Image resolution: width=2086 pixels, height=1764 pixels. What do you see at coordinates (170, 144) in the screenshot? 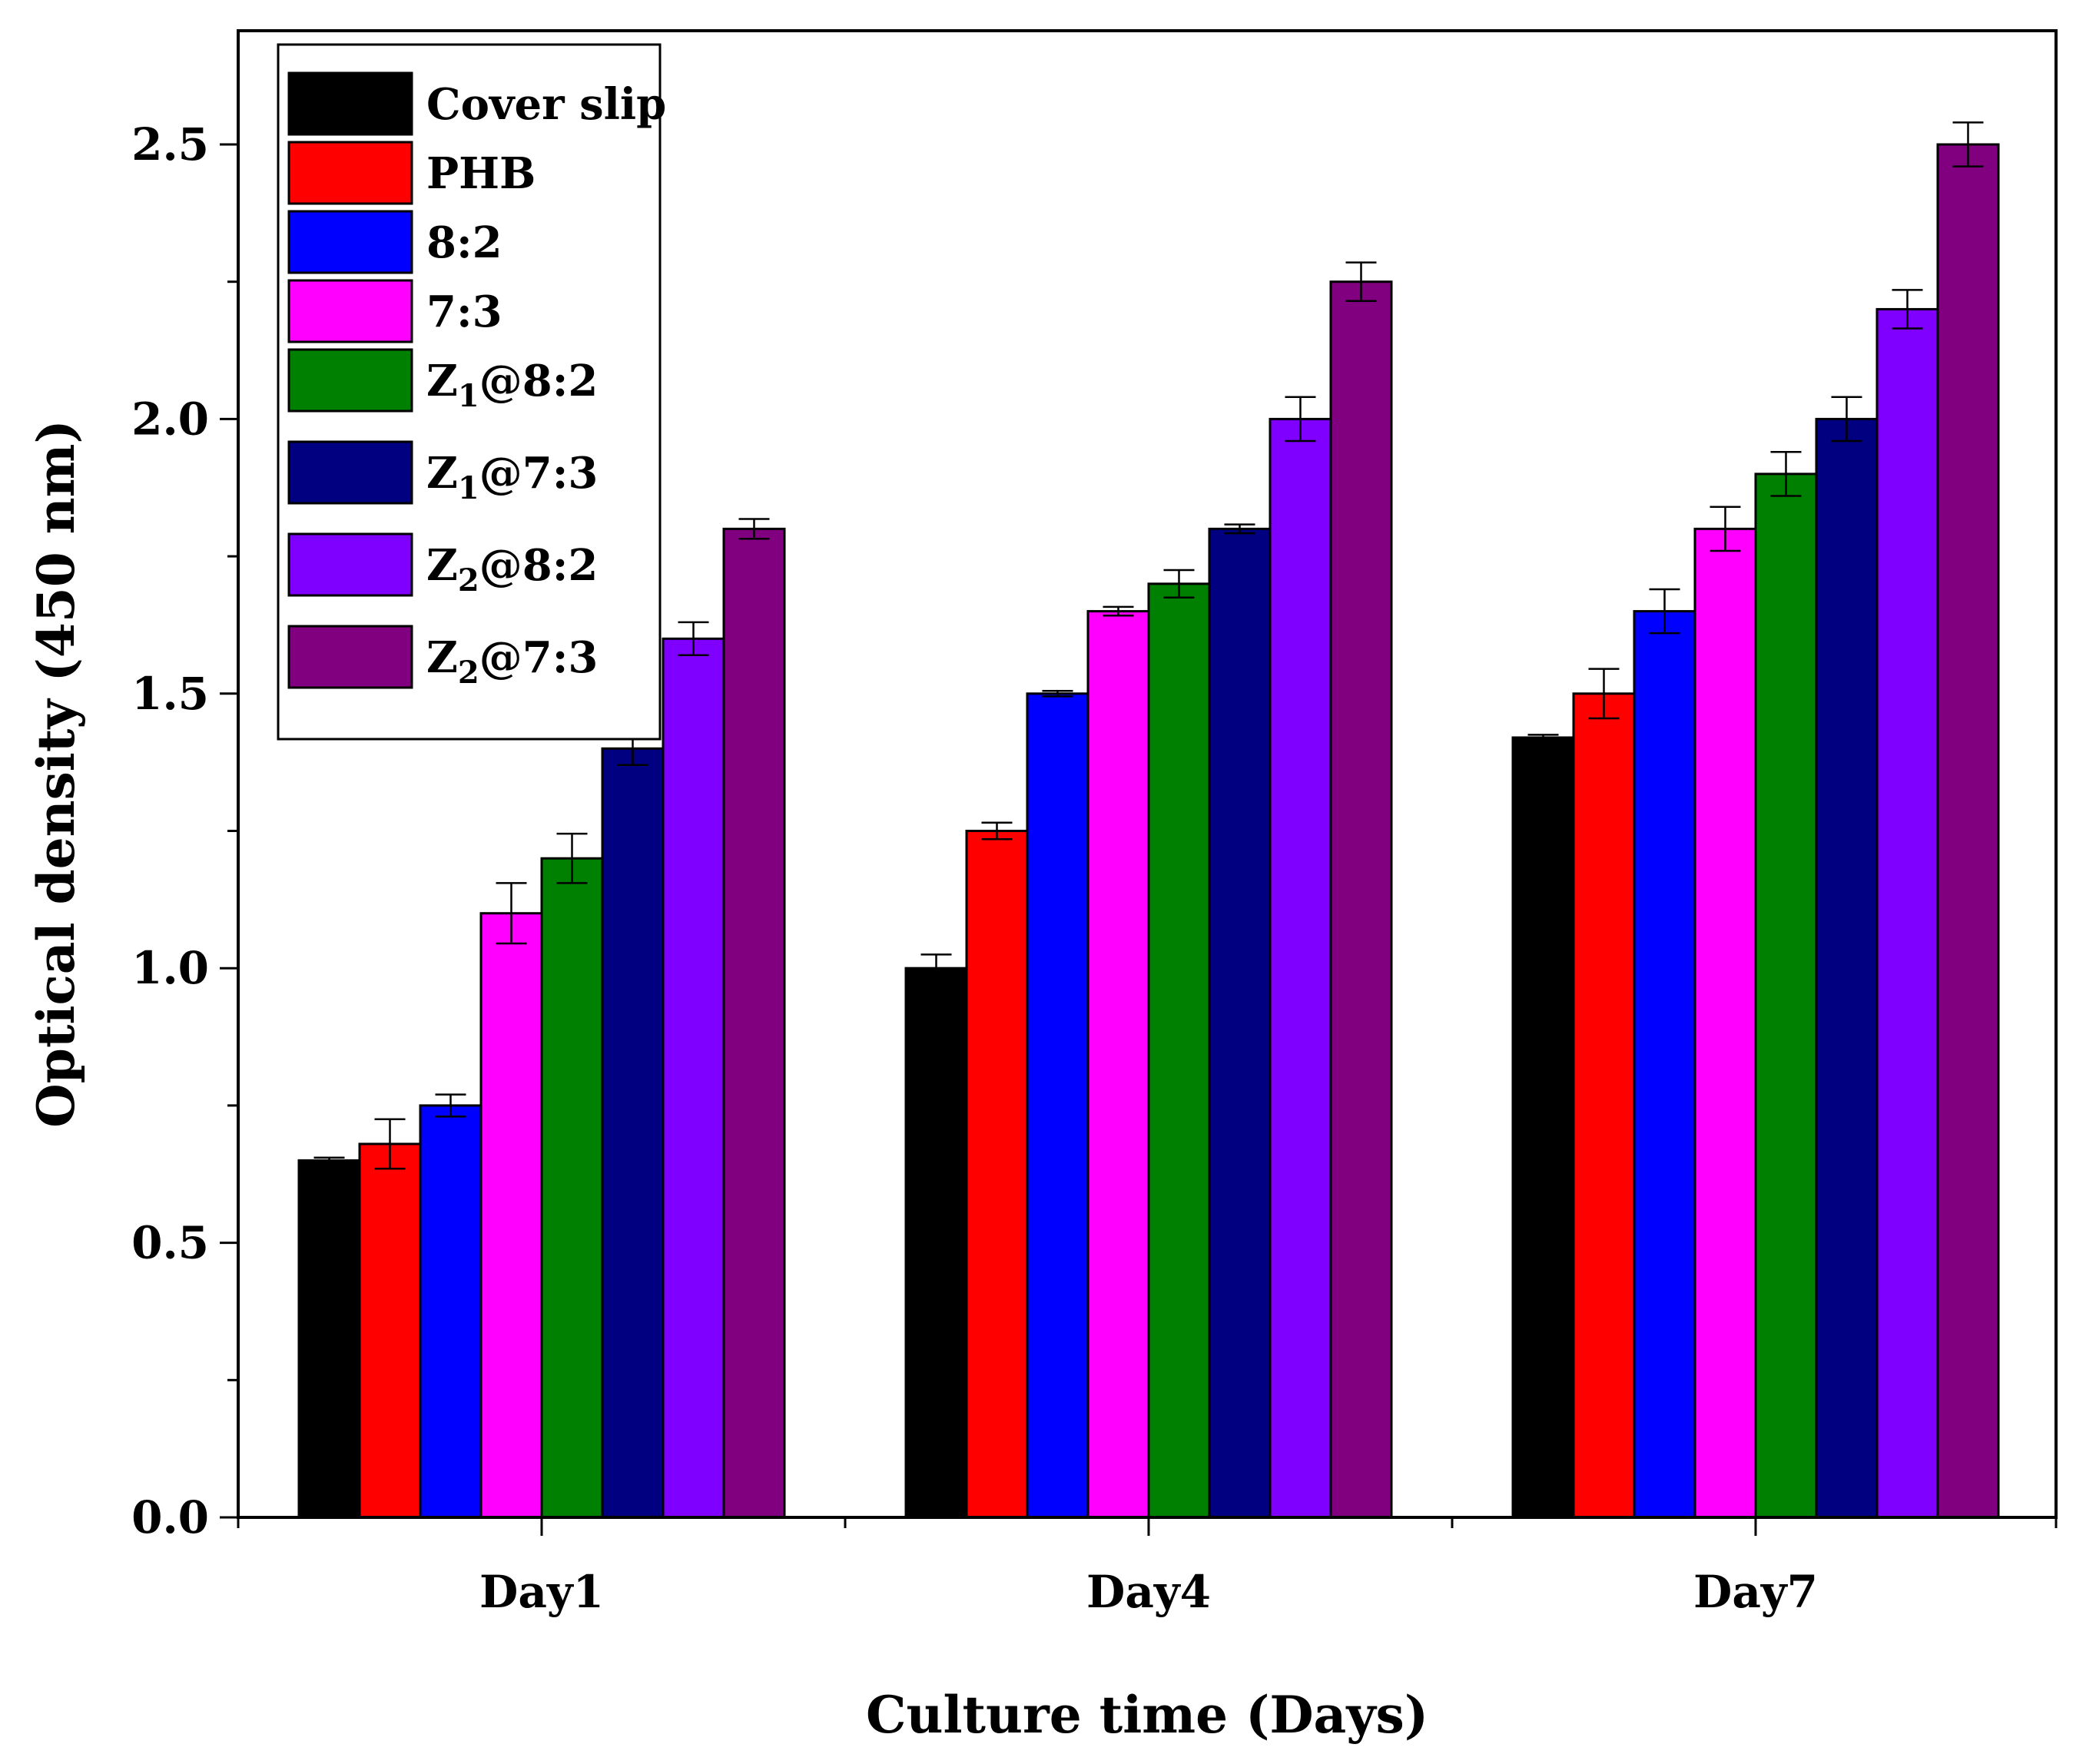
I see `y-tick-label: 2.5` at bounding box center [170, 144].